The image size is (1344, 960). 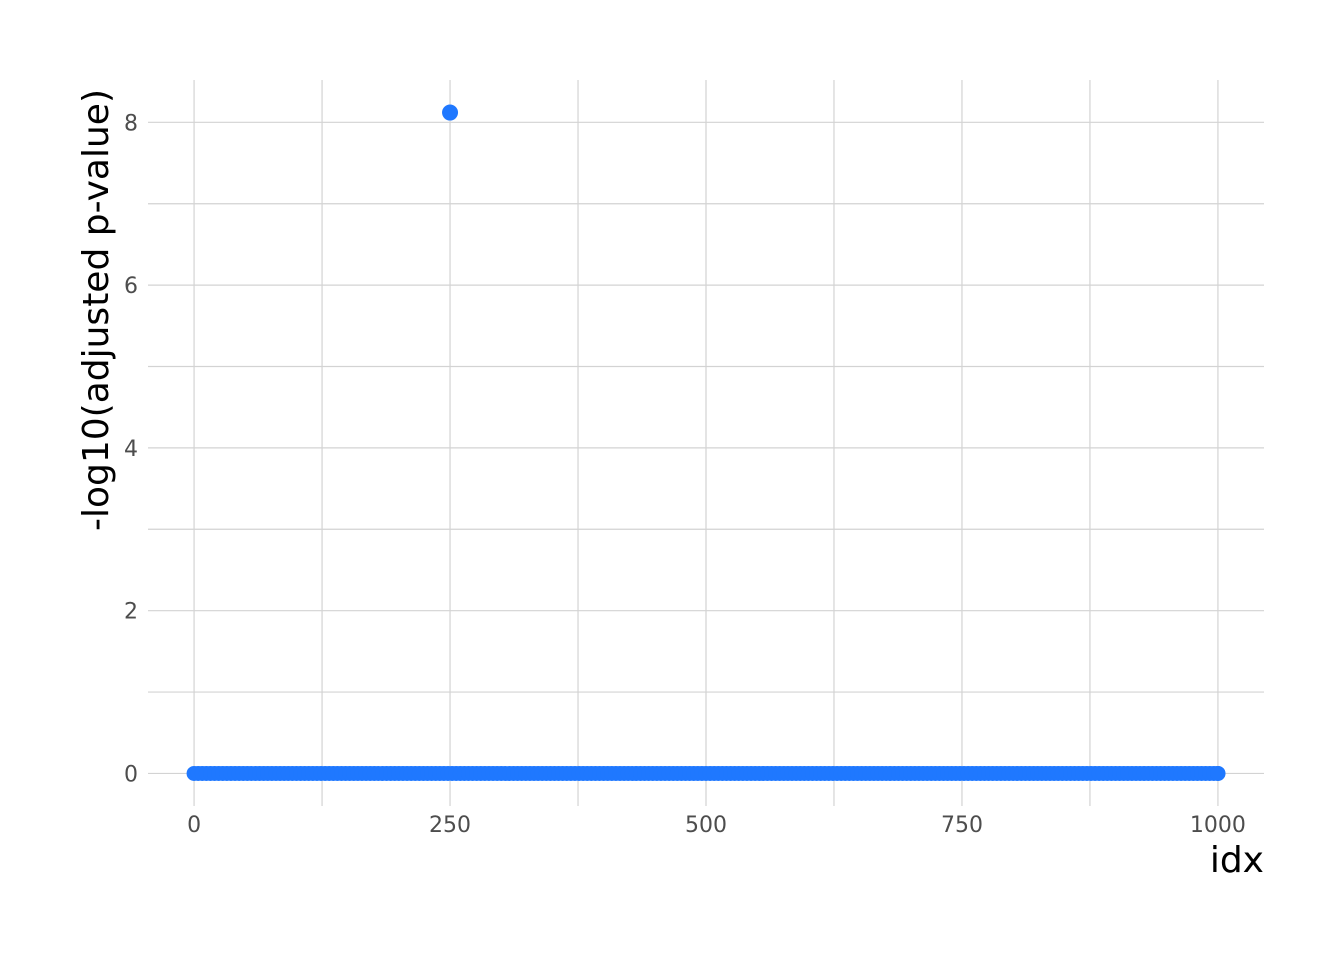 What do you see at coordinates (1218, 825) in the screenshot?
I see `x-tick-label: 1000` at bounding box center [1218, 825].